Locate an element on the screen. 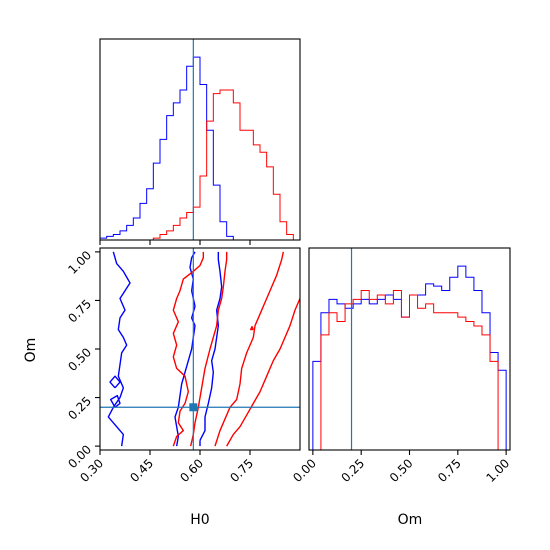 The width and height of the screenshot is (550, 550). y-tick-label: 0.75 is located at coordinates (79, 311).